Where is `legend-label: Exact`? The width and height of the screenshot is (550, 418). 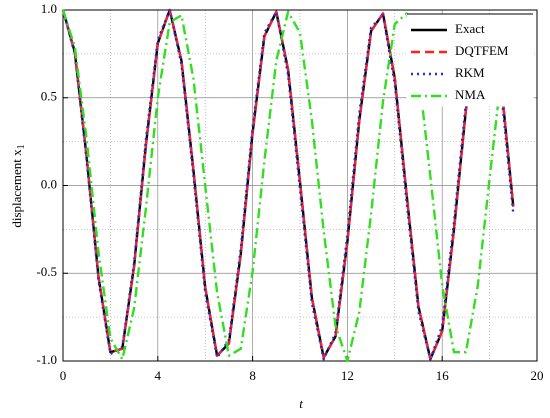 legend-label: Exact is located at coordinates (470, 28).